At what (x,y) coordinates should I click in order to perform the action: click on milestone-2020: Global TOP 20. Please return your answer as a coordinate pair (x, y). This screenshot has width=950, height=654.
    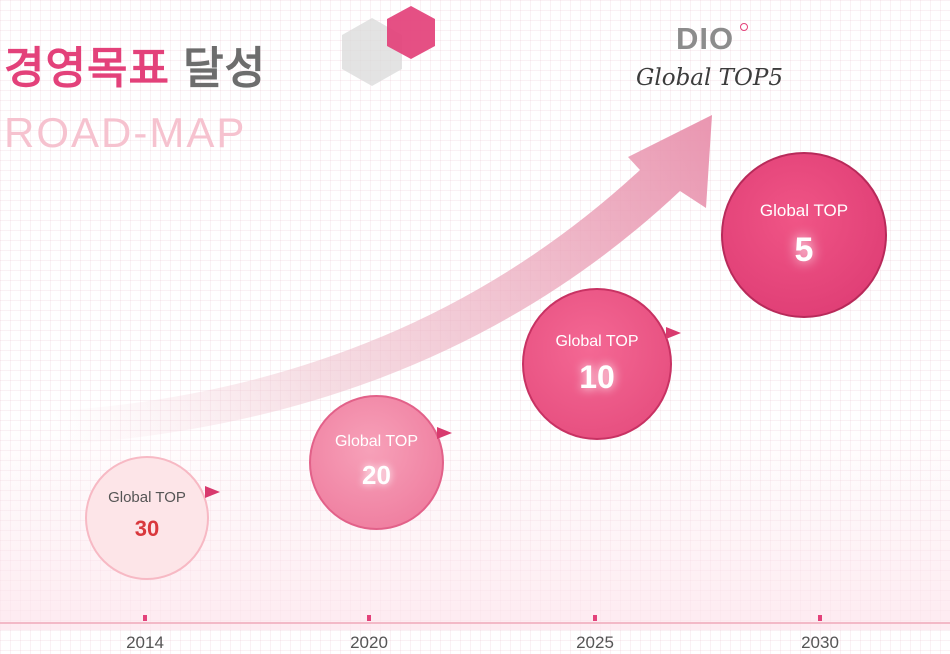
    Looking at the image, I should click on (376, 462).